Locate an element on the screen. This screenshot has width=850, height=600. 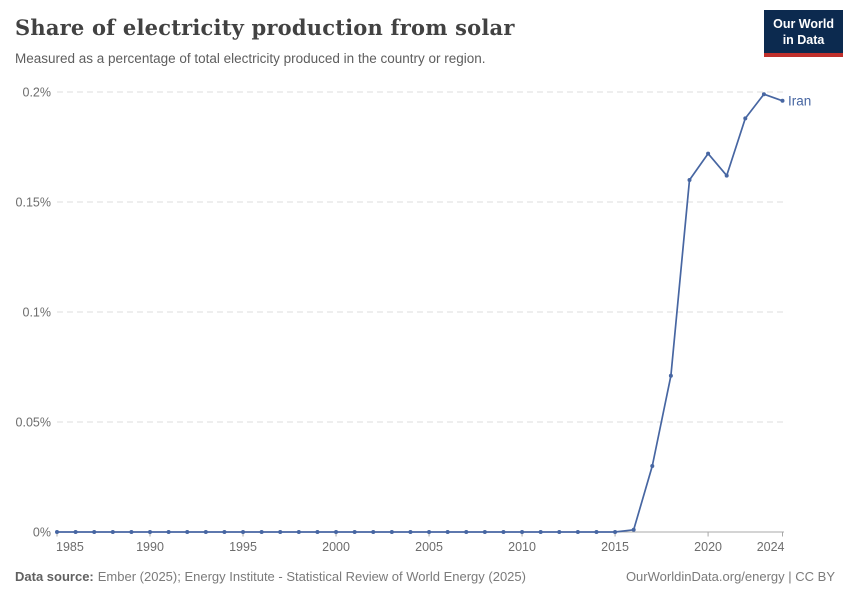
x-axis-tick-label: 1990 is located at coordinates (150, 547).